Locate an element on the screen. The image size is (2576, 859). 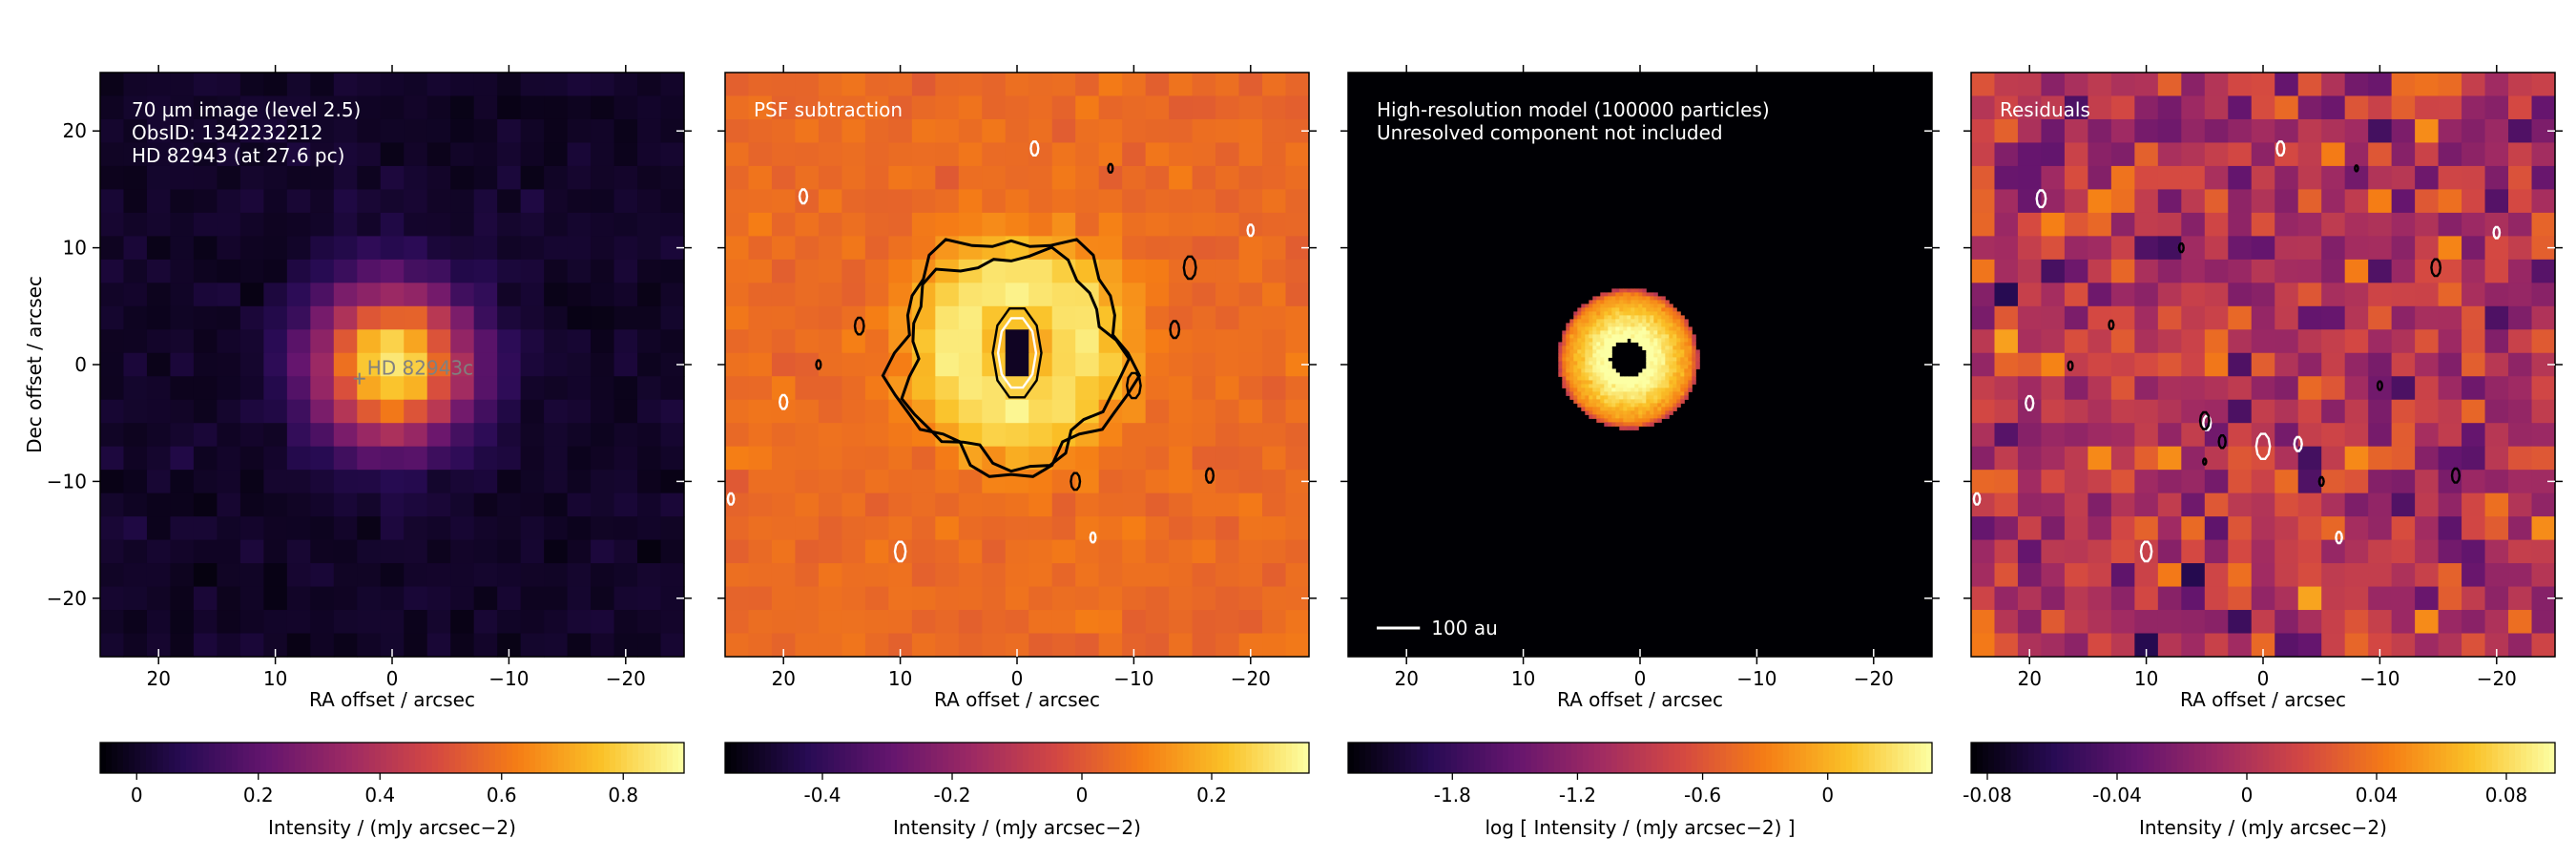
observation-xtick-label: −10 is located at coordinates (508, 678).